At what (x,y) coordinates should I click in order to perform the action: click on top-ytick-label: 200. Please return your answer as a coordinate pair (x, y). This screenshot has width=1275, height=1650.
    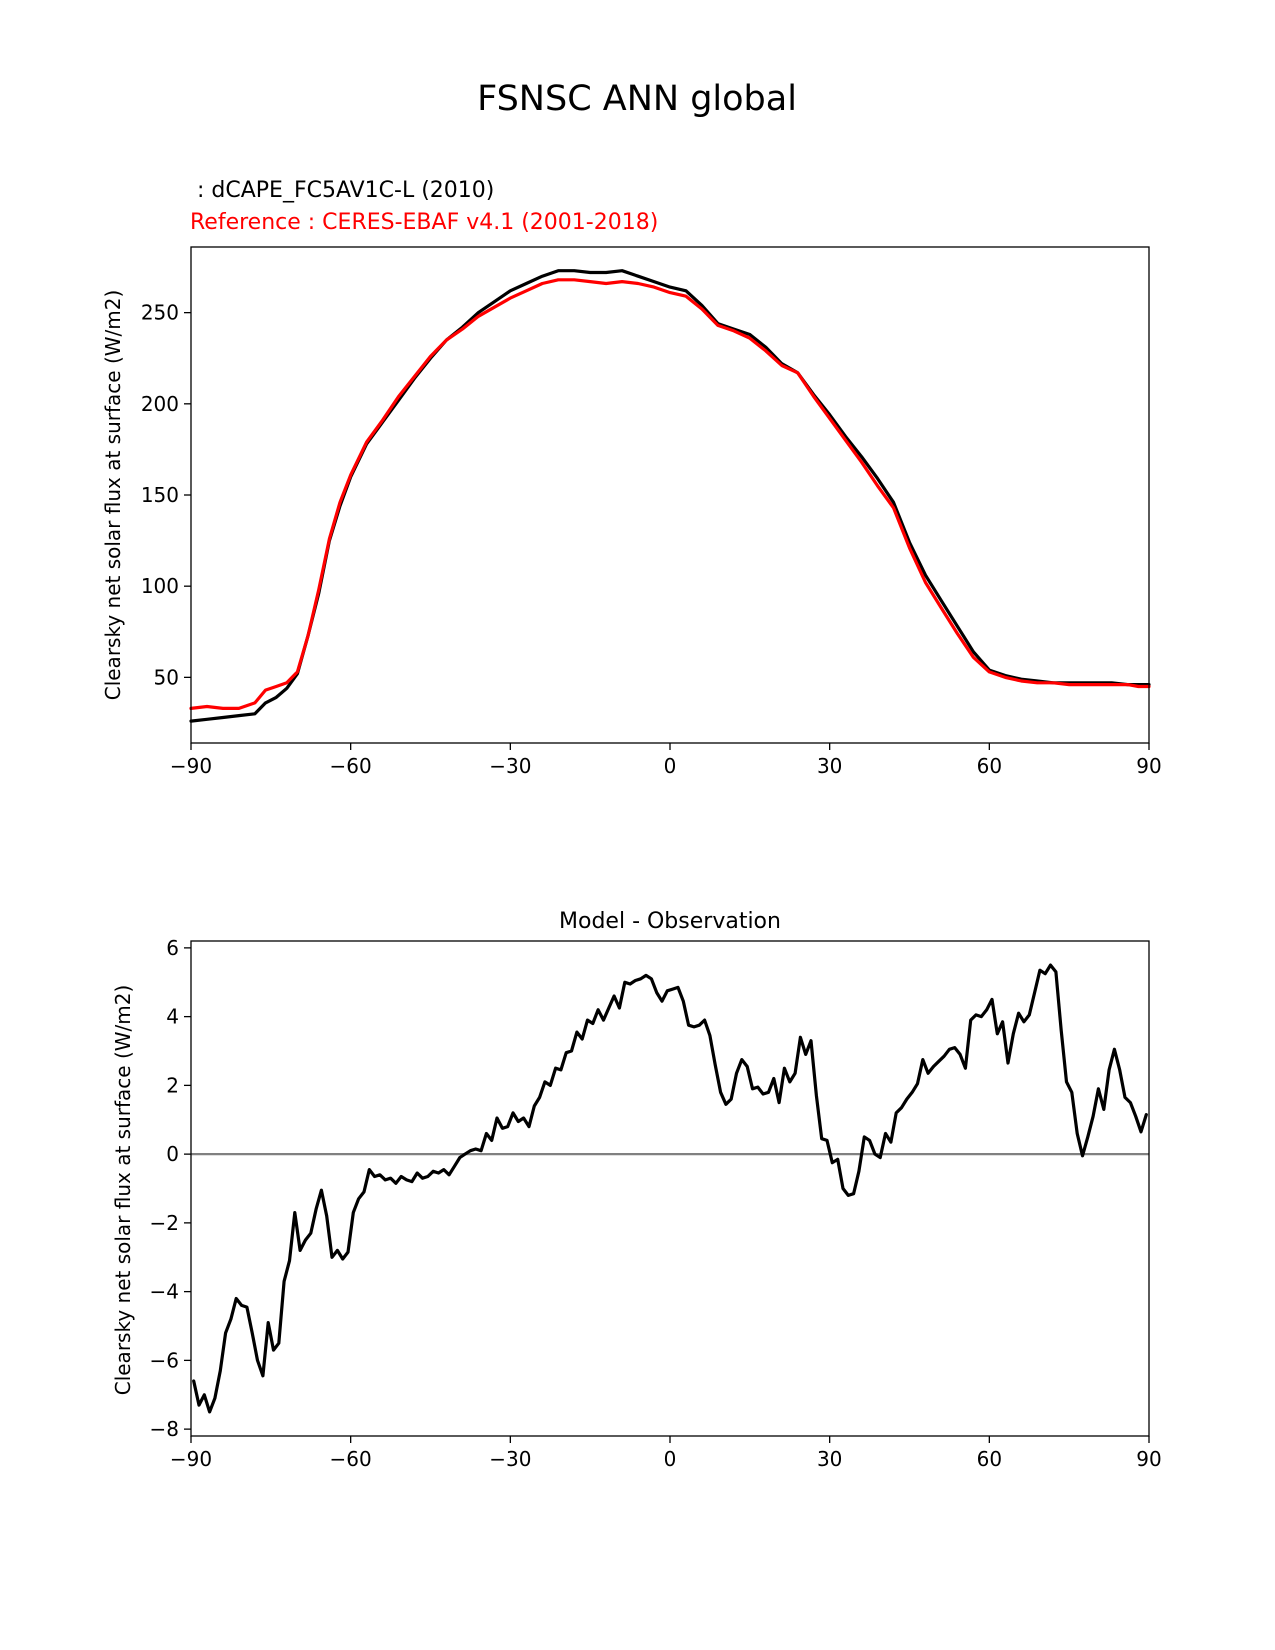
    Looking at the image, I should click on (160, 404).